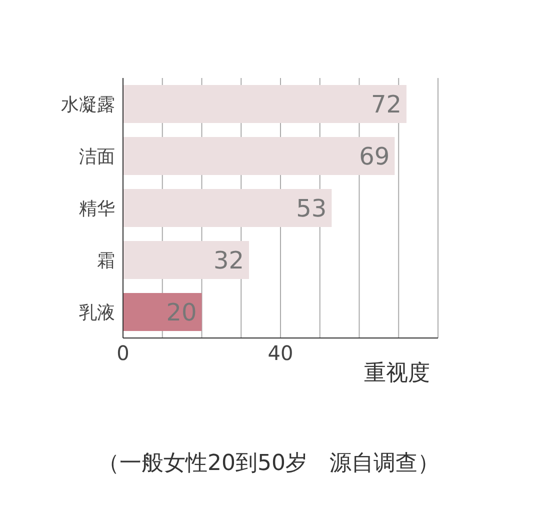  I want to click on y-tick-label: 乳液, so click(97, 313).